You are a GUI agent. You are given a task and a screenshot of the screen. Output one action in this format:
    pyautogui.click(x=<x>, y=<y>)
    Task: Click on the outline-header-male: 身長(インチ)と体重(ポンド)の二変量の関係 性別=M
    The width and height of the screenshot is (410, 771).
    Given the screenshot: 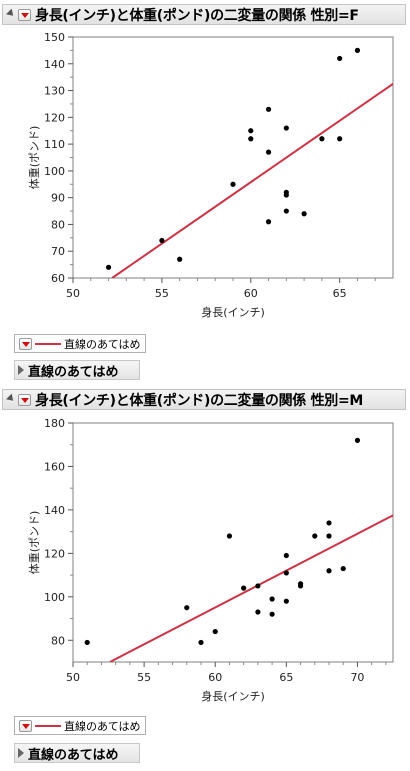 What is the action you would take?
    pyautogui.click(x=204, y=399)
    